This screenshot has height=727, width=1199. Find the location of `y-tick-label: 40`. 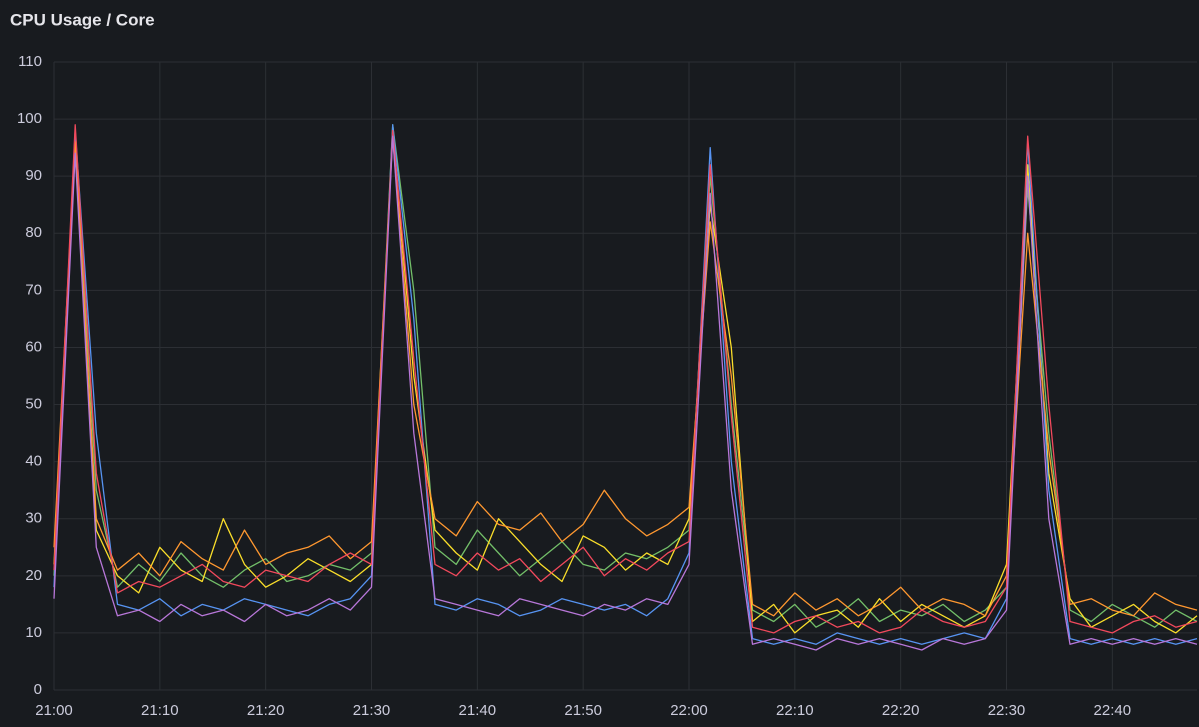

y-tick-label: 40 is located at coordinates (33, 461).